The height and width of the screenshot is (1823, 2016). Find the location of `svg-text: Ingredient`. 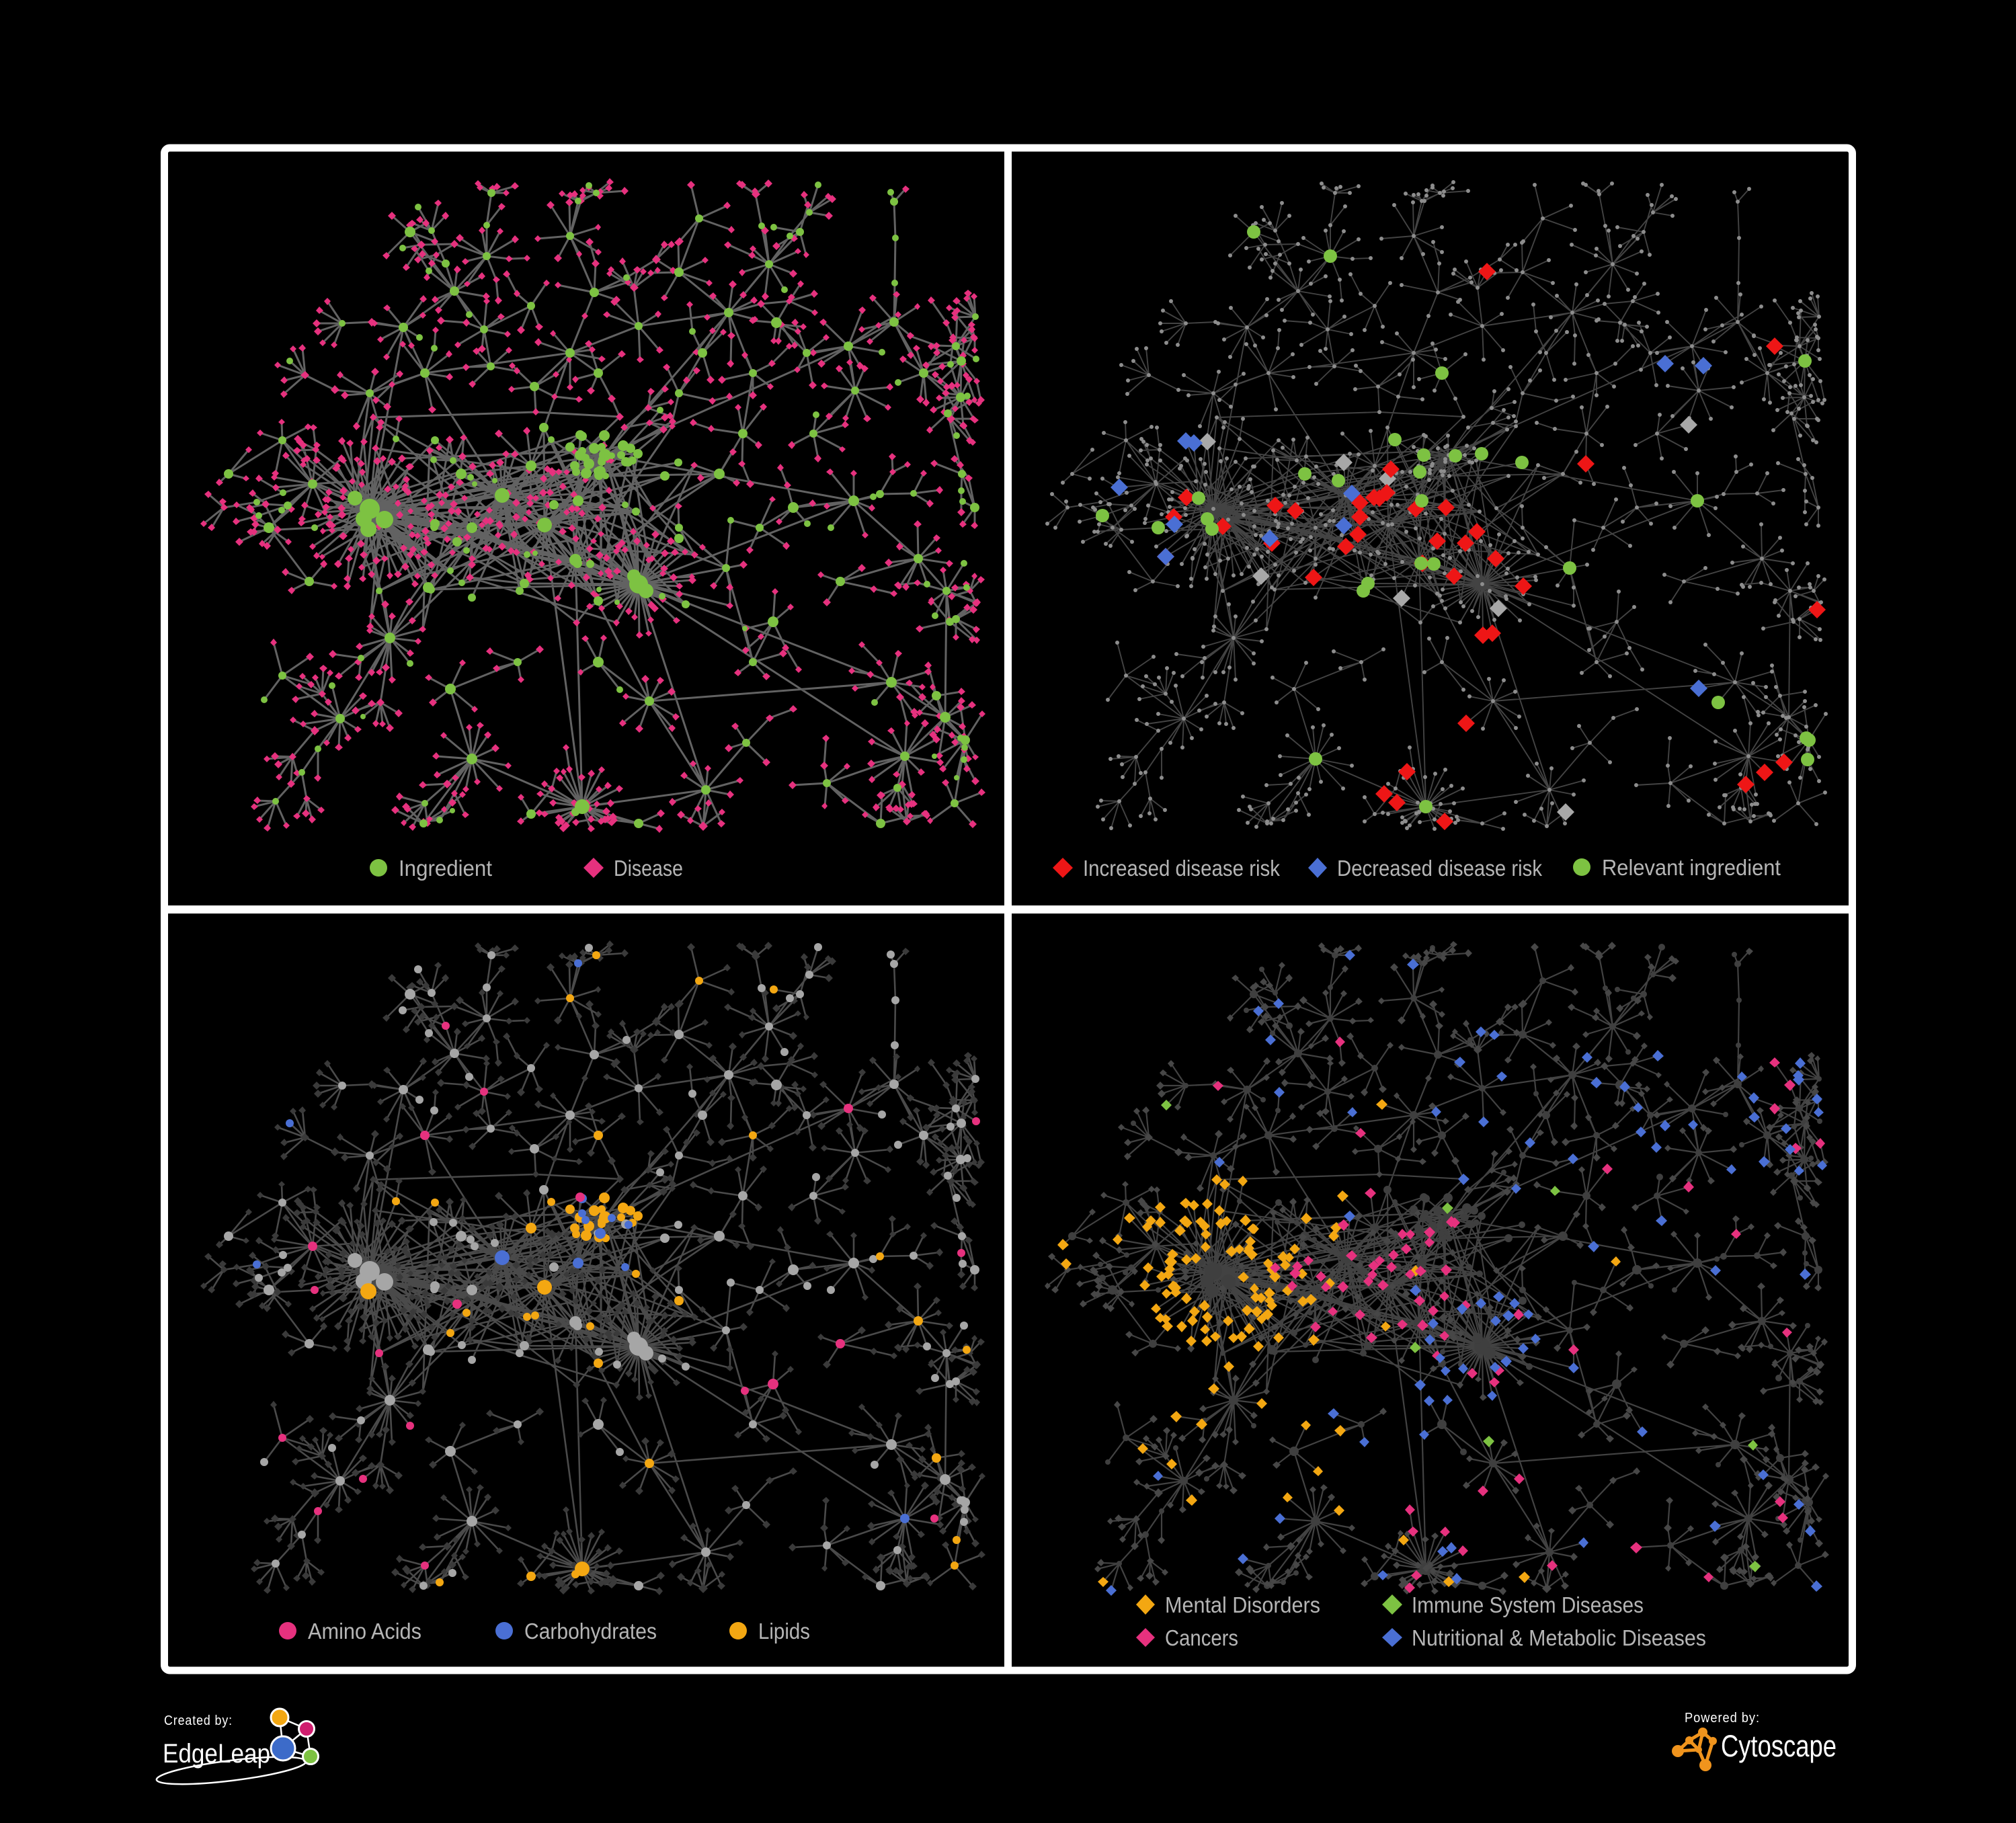

svg-text: Ingredient is located at coordinates (445, 868).